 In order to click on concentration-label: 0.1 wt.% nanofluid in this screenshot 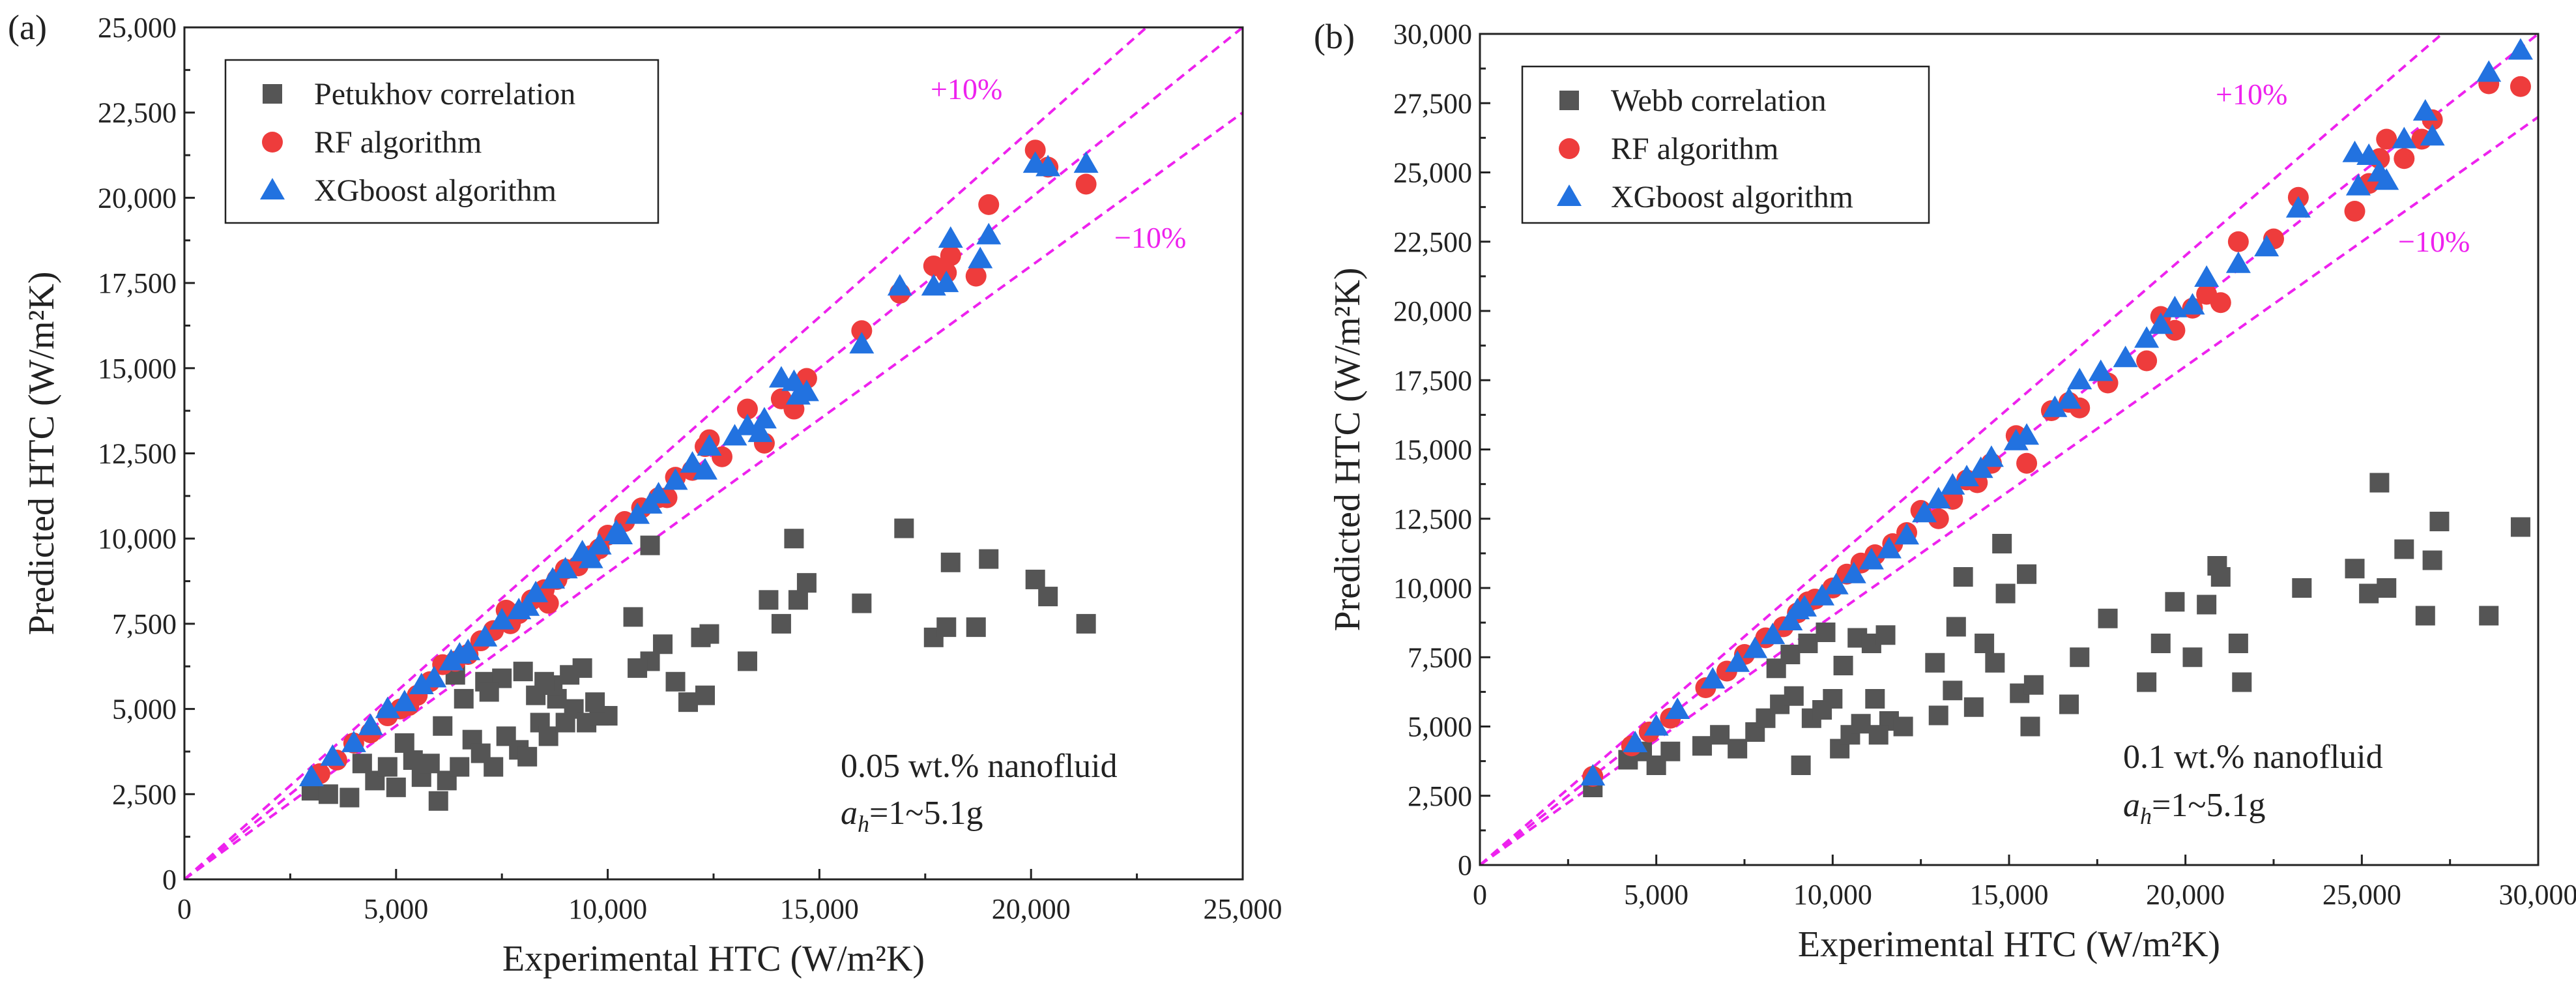, I will do `click(2253, 757)`.